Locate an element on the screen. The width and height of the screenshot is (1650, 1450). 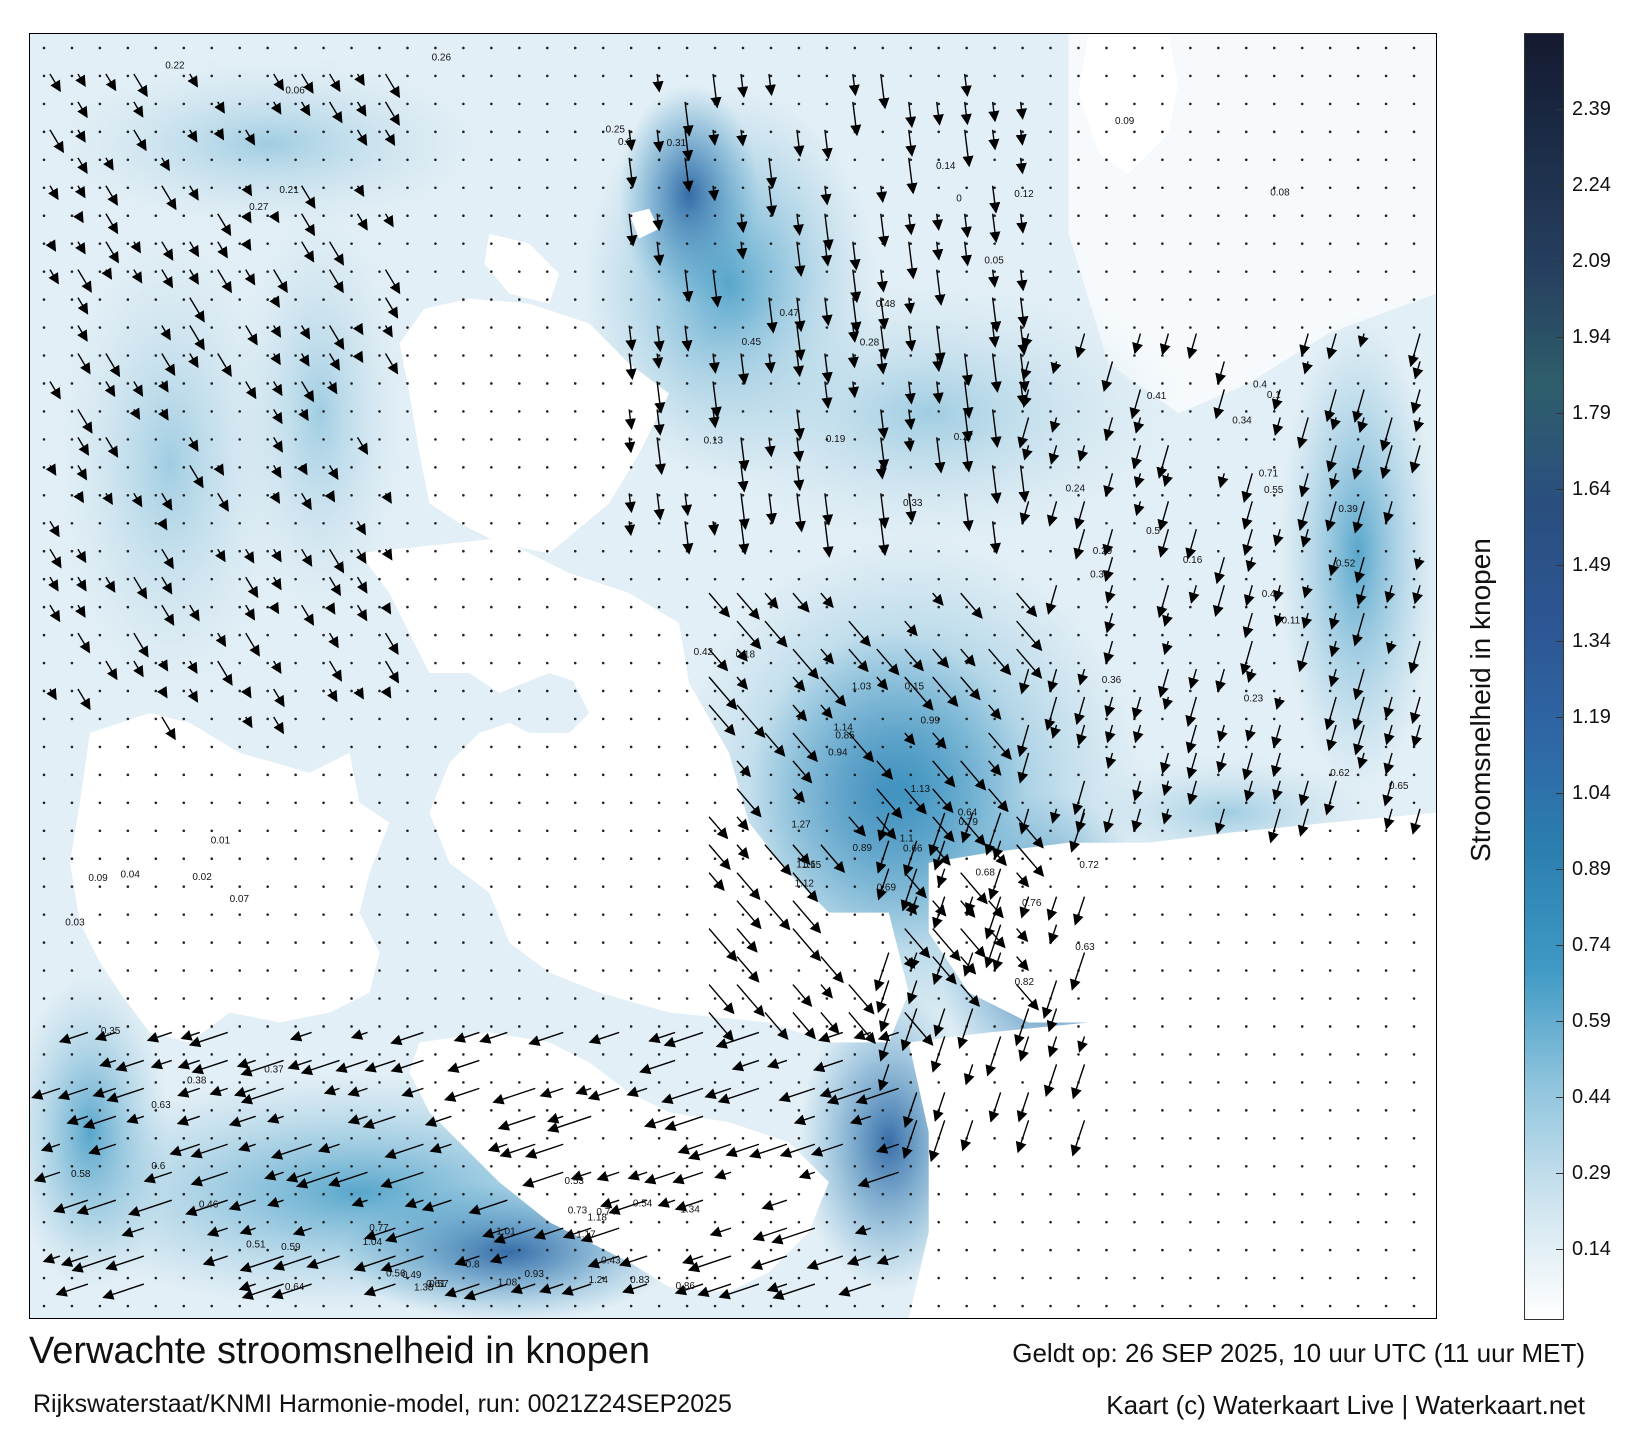
speed-label: 1.18 is located at coordinates (598, 1218).